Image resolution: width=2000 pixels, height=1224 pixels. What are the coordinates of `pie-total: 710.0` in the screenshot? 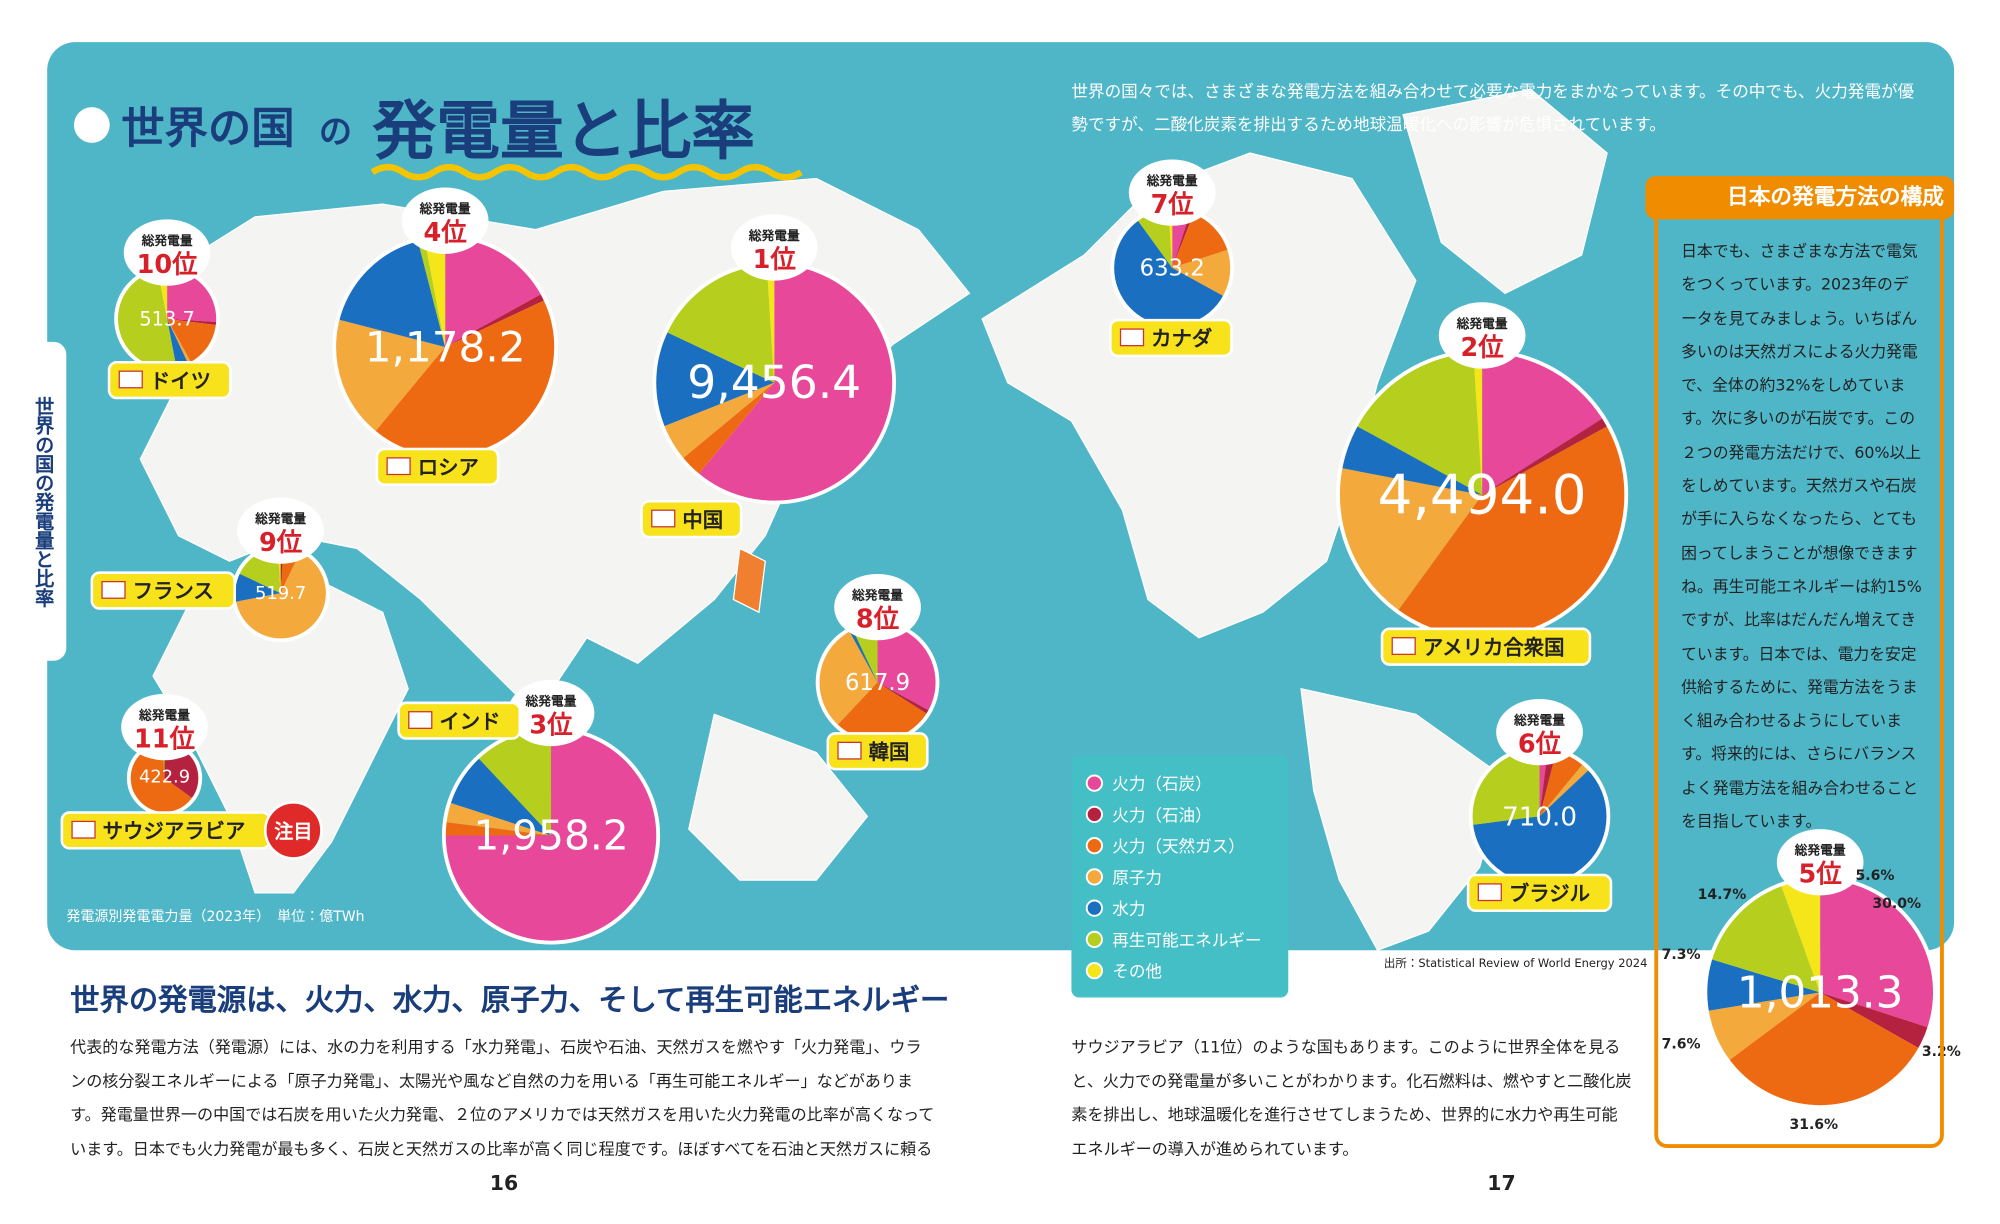 It's located at (1539, 817).